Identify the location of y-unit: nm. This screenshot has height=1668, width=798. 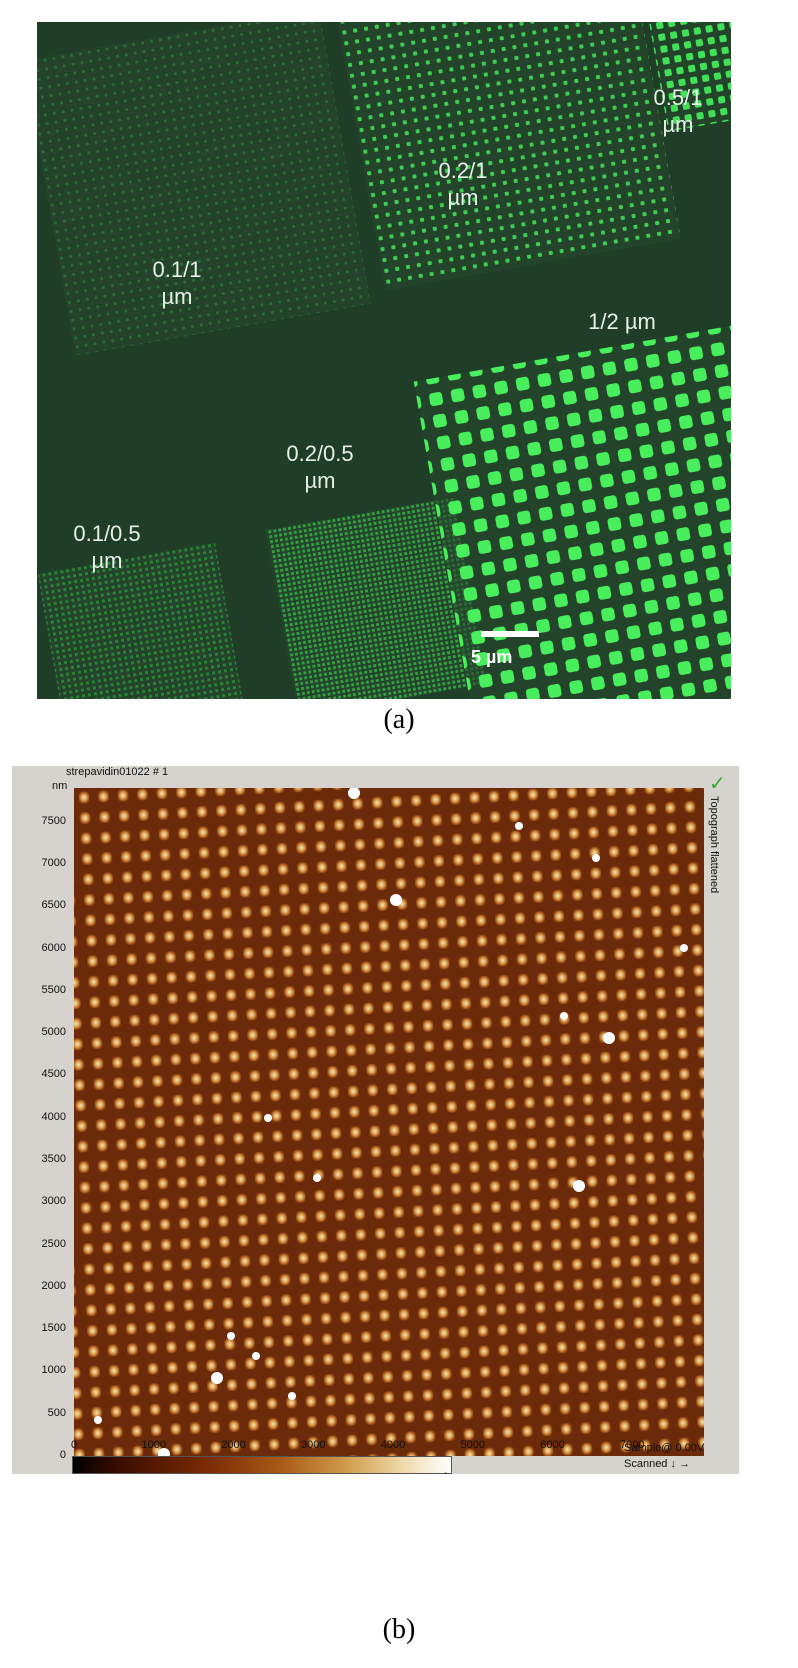
(60, 786).